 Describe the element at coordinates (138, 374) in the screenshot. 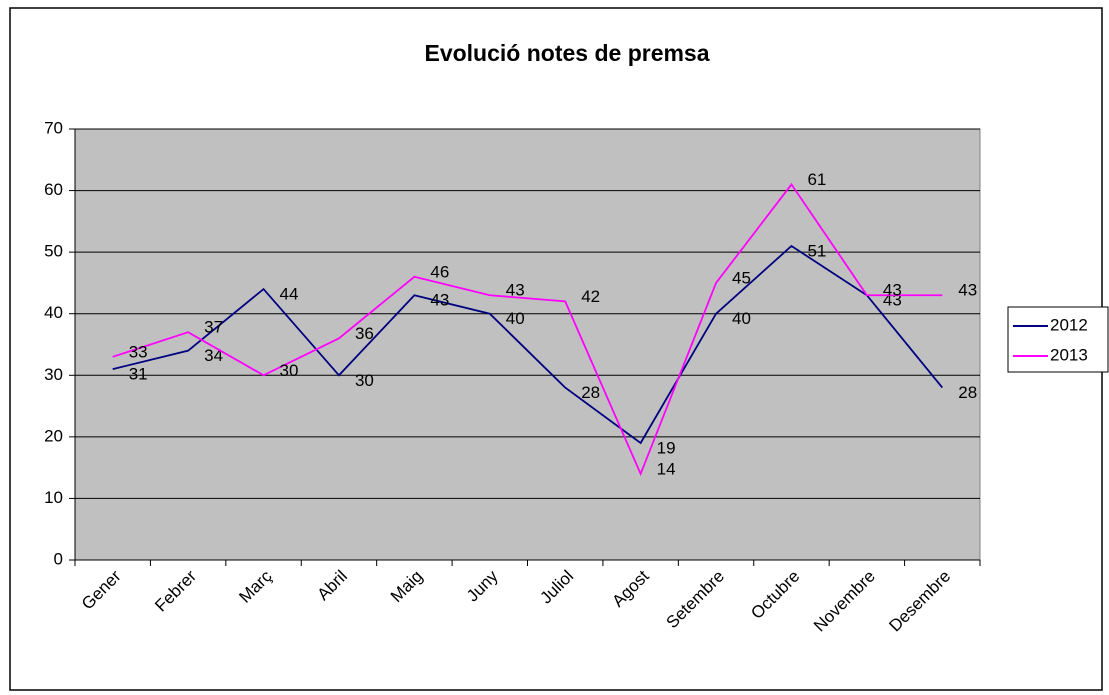

I see `data-label: 31` at that location.